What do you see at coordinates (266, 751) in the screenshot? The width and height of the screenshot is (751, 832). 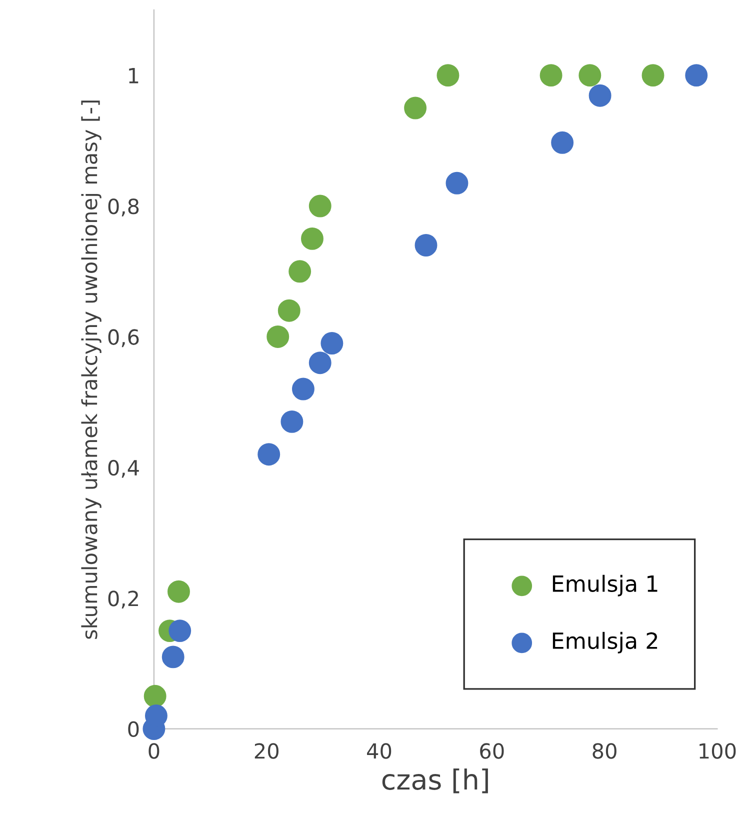 I see `x-tick-label: 20` at bounding box center [266, 751].